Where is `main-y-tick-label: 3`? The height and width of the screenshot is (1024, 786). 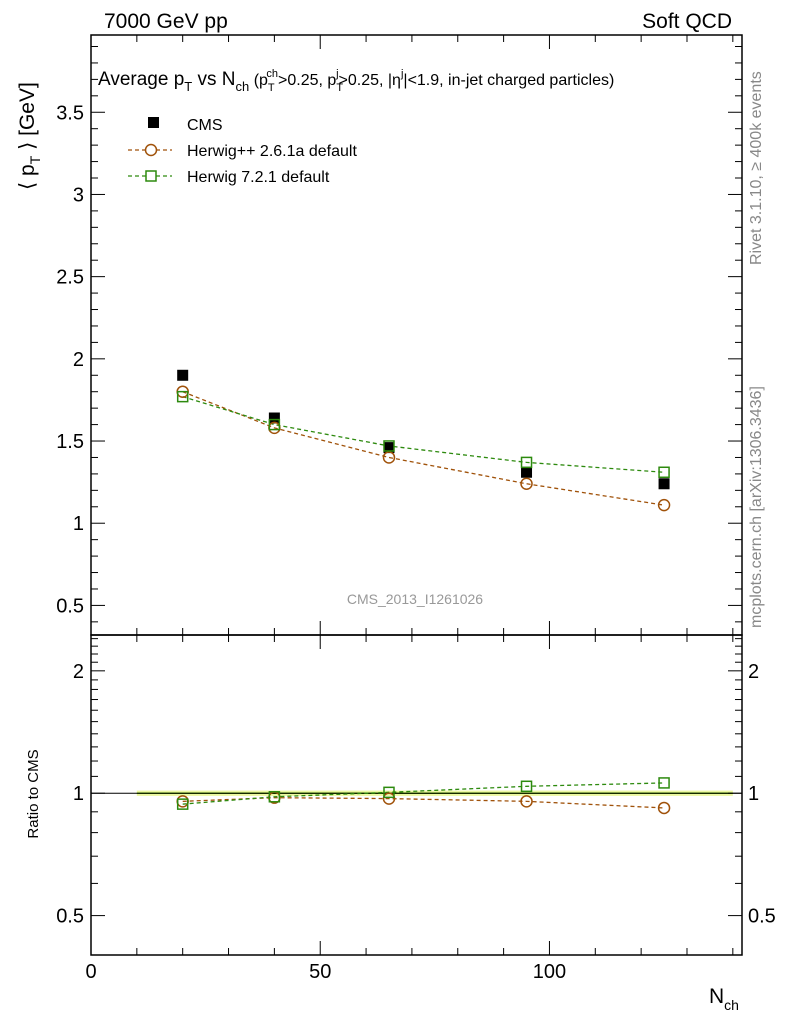 main-y-tick-label: 3 is located at coordinates (78, 195).